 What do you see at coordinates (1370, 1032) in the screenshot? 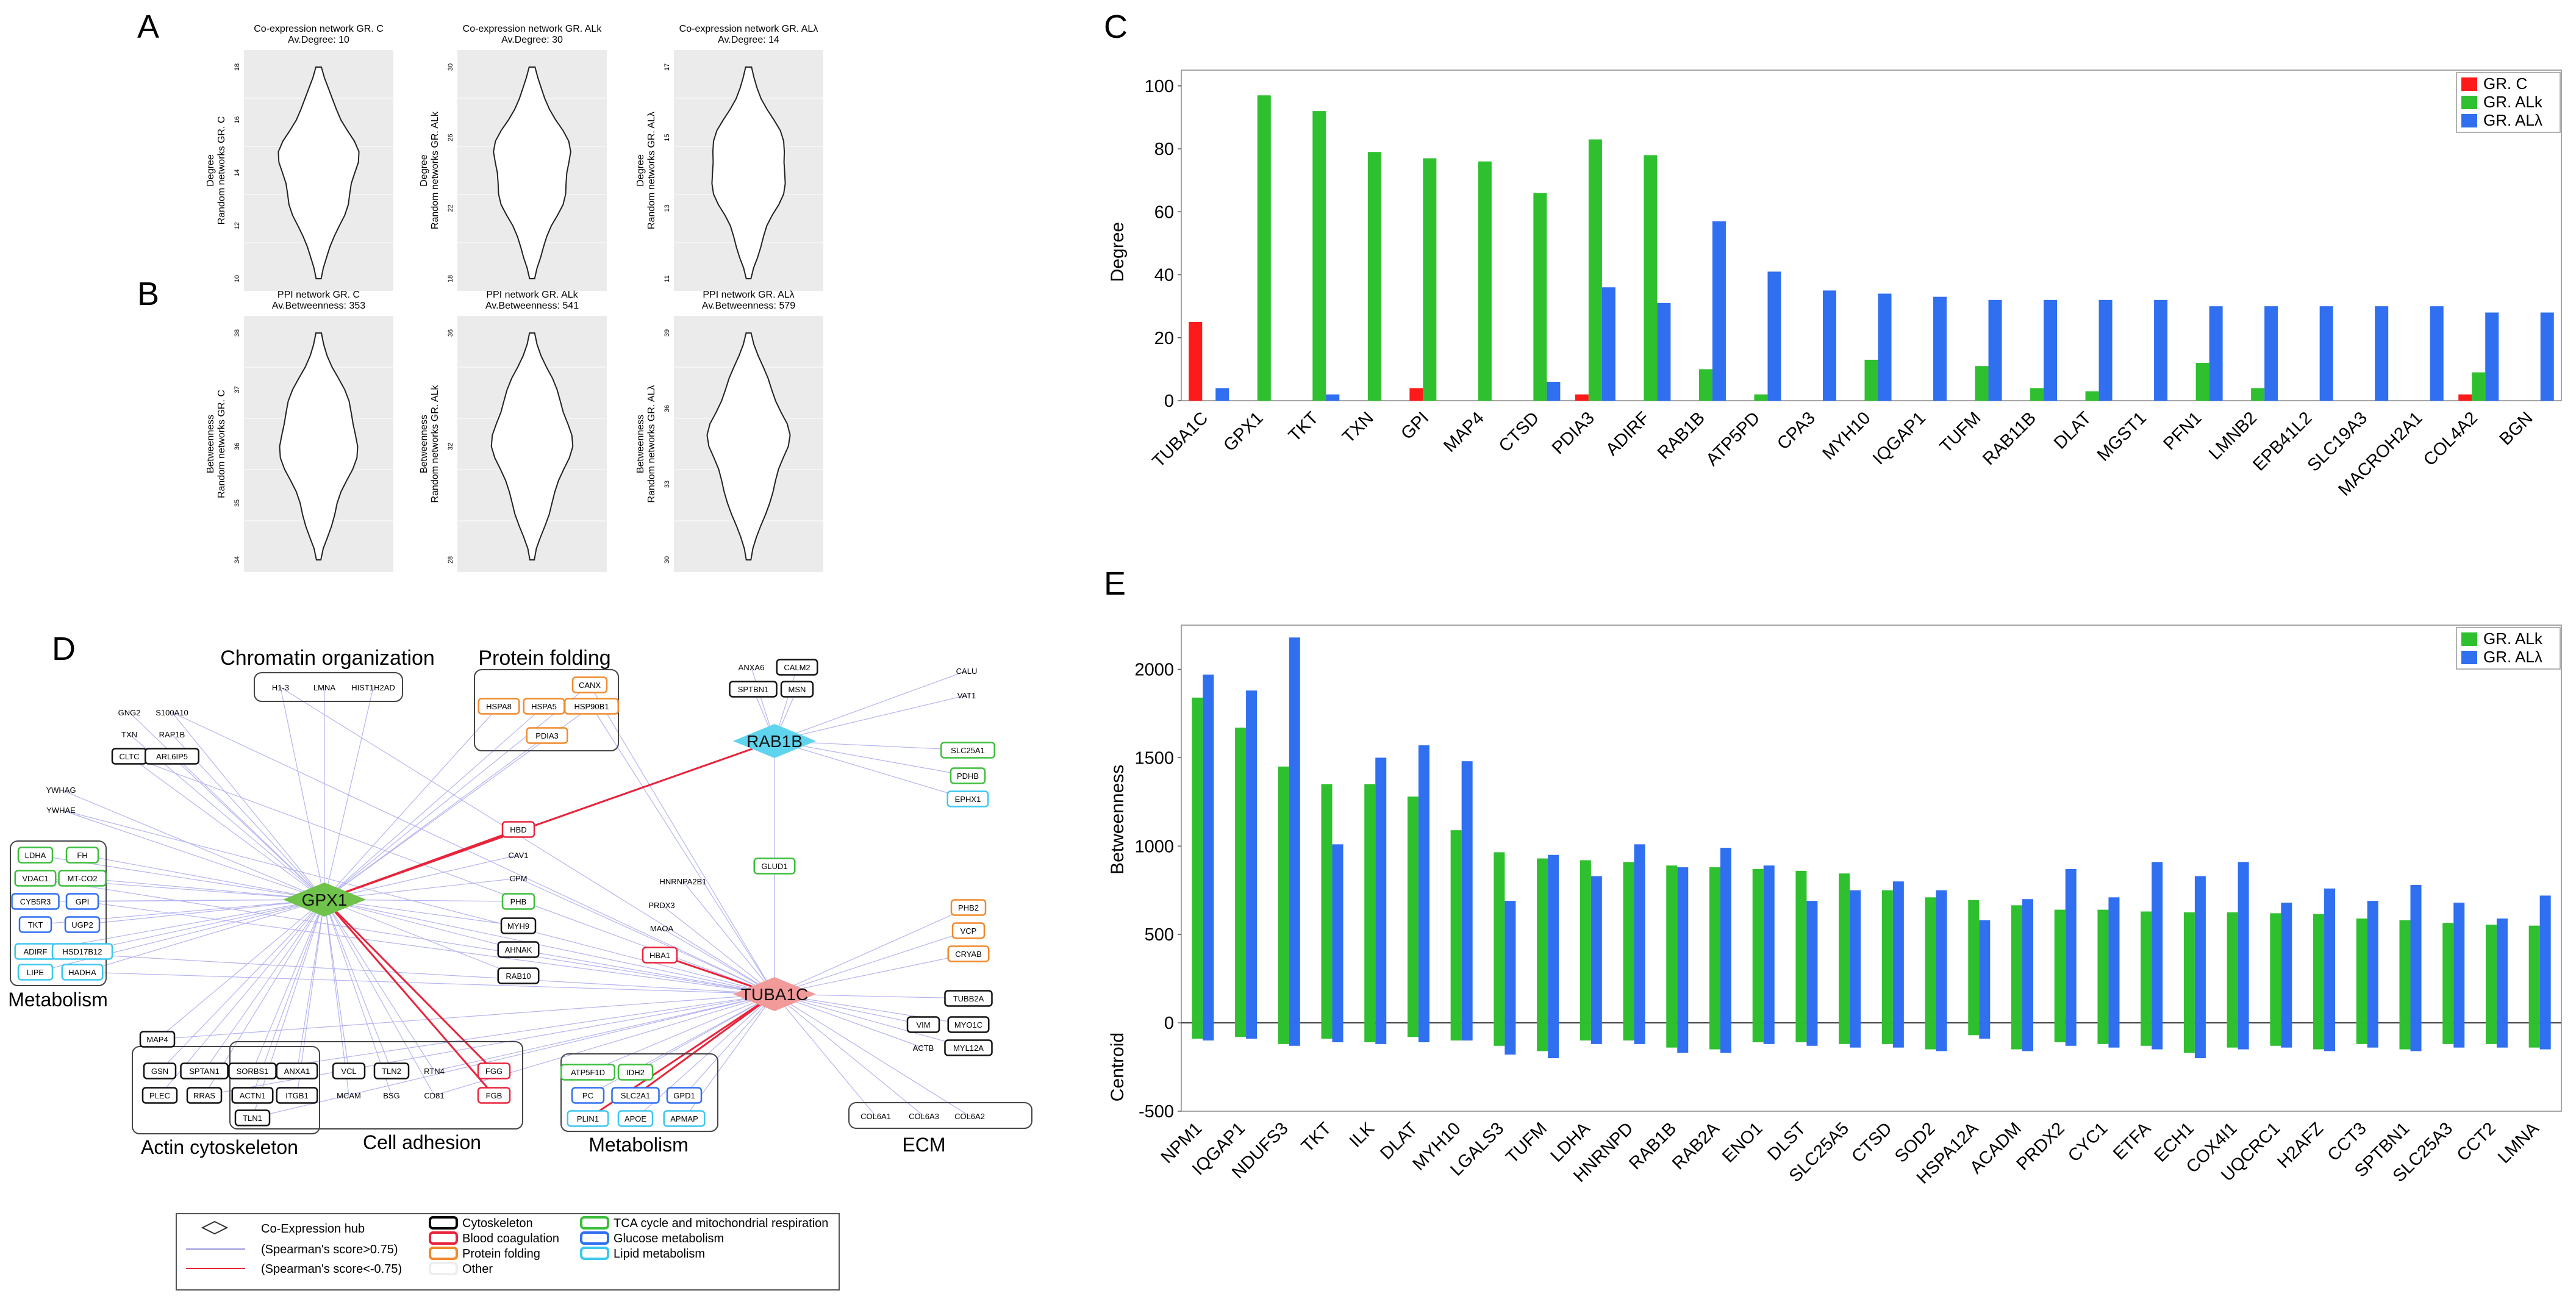
I see `bar-neg-GRALk-ILK` at bounding box center [1370, 1032].